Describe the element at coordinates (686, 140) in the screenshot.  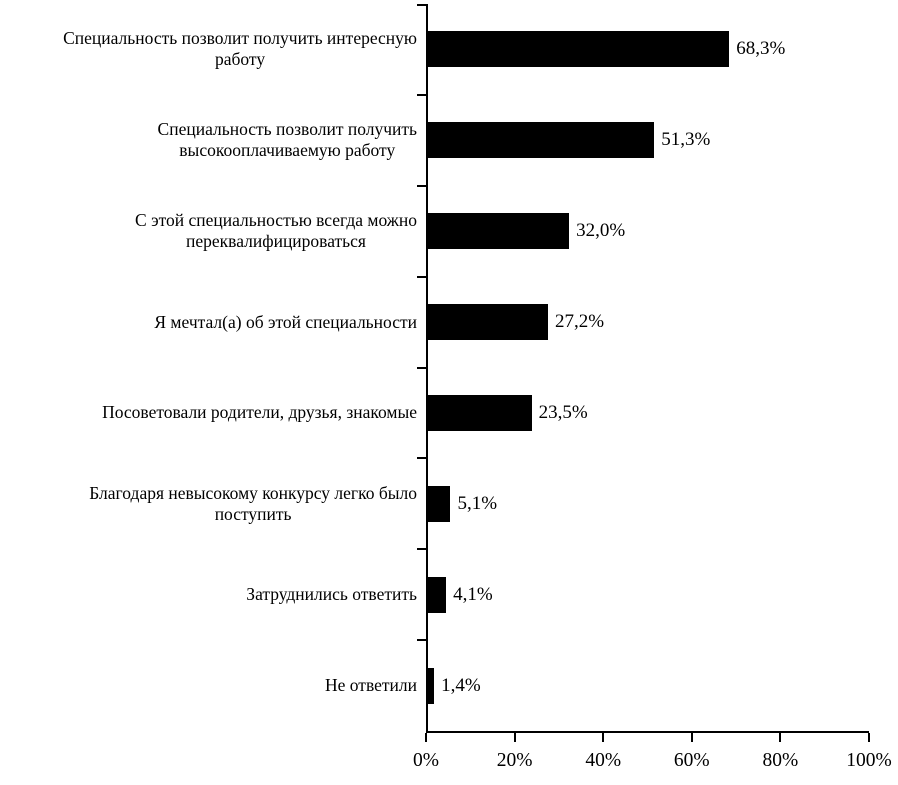
I see `bar-value-label: 51,3%` at that location.